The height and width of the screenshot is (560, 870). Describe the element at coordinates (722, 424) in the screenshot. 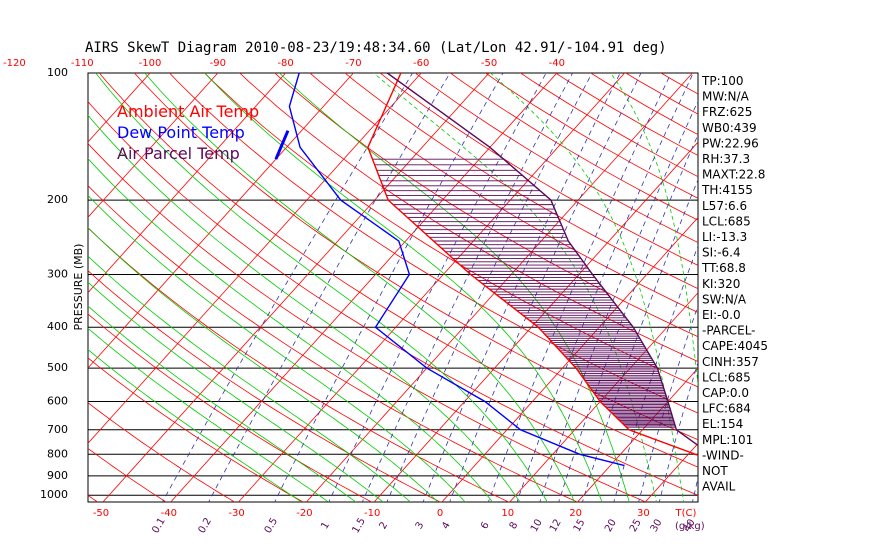

I see `stability-index: EL:154` at that location.